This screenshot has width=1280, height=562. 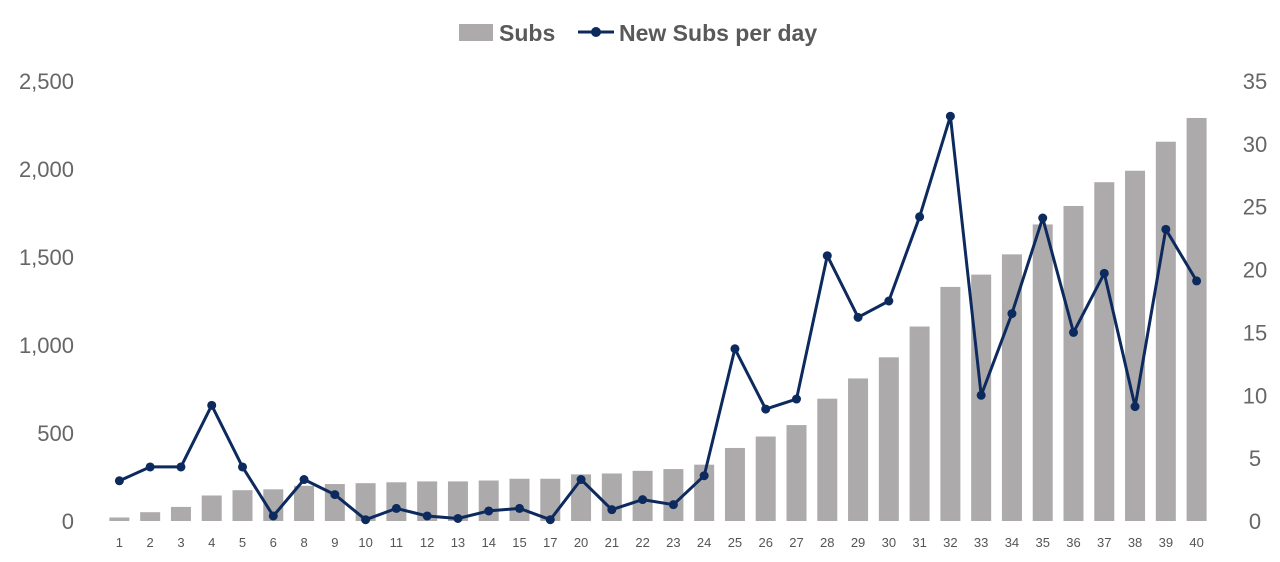 What do you see at coordinates (55, 433) in the screenshot?
I see `y-left-tick-label: 500` at bounding box center [55, 433].